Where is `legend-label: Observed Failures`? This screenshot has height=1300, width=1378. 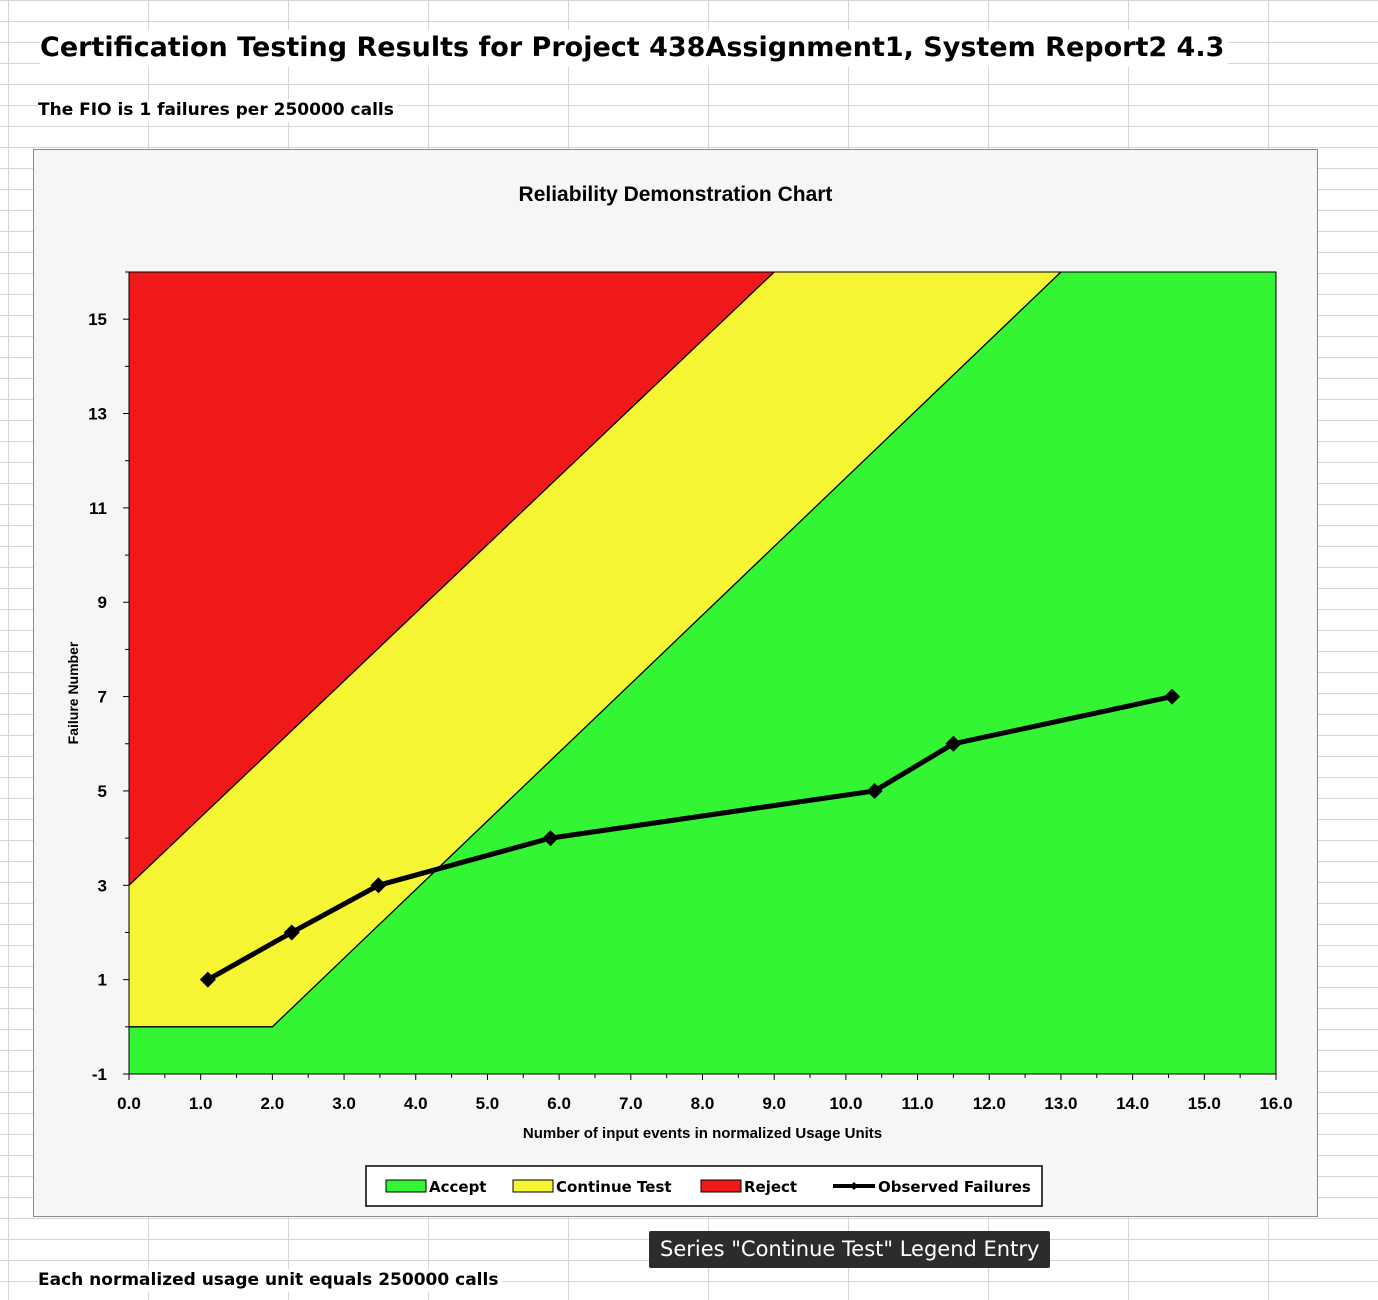
legend-label: Observed Failures is located at coordinates (954, 1187).